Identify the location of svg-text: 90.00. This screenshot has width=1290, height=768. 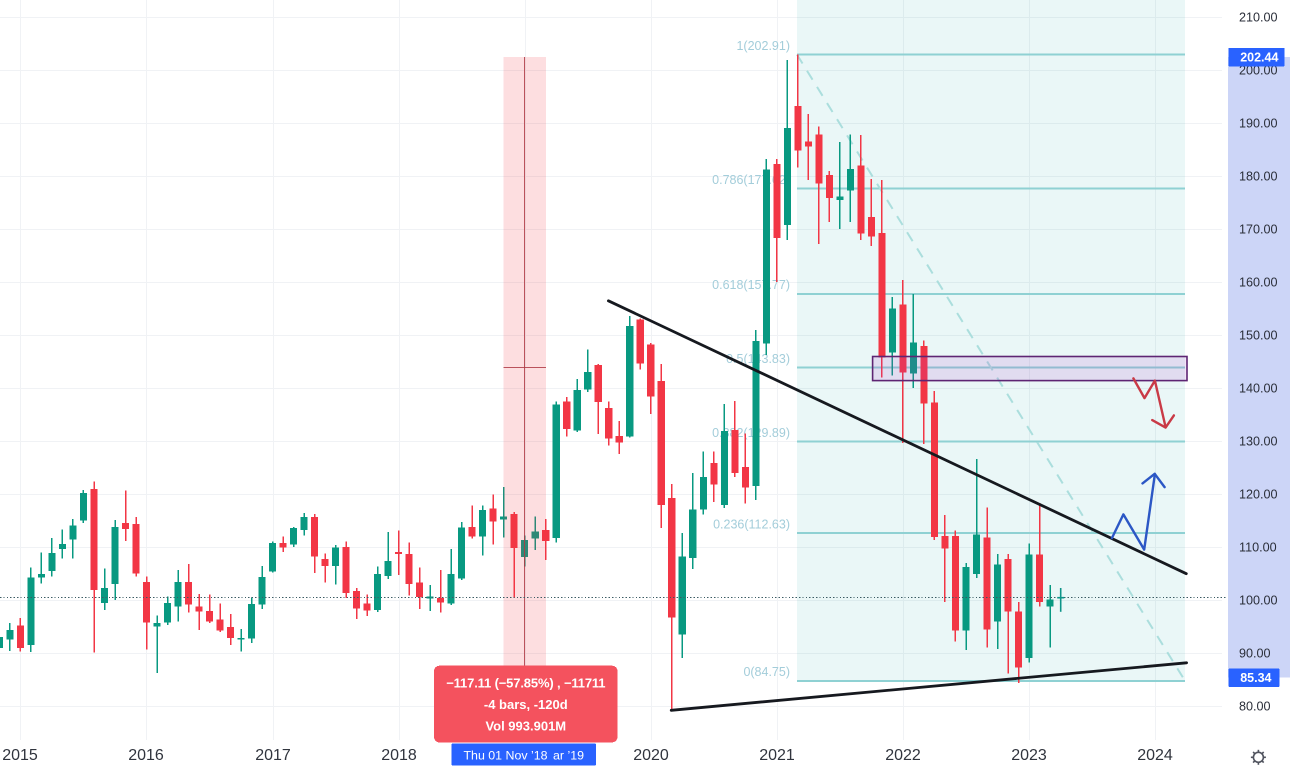
(1255, 654).